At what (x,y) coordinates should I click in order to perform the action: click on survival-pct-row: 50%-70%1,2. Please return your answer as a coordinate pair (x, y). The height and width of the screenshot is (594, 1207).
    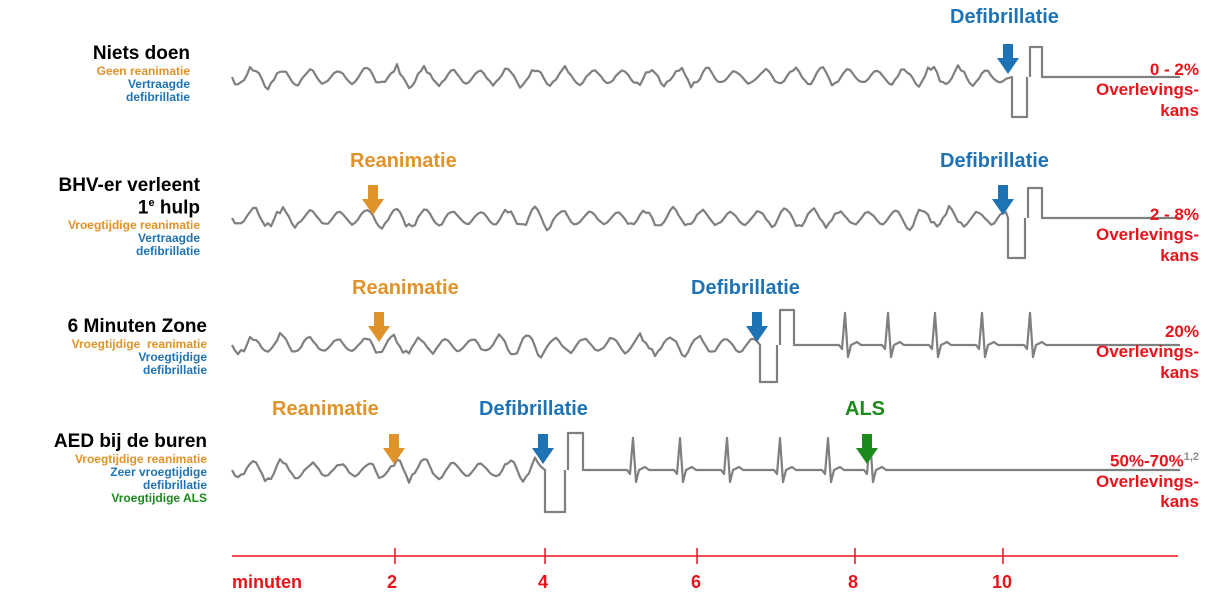
    Looking at the image, I should click on (1147, 461).